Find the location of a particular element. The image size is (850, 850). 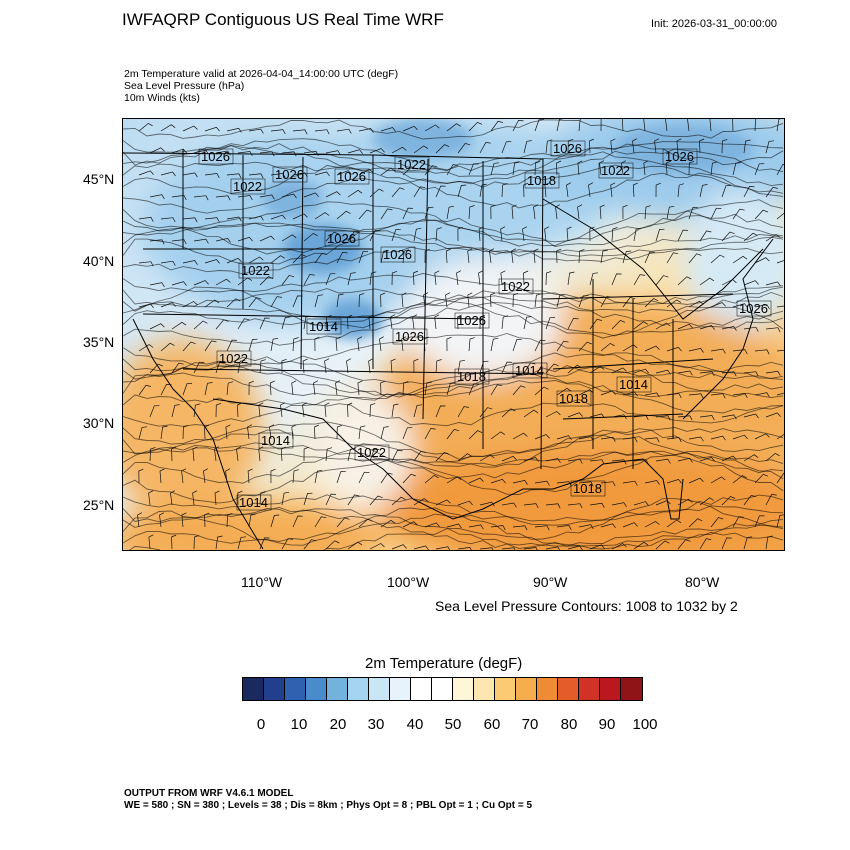

colorbar-tick-label: 10 is located at coordinates (299, 724).